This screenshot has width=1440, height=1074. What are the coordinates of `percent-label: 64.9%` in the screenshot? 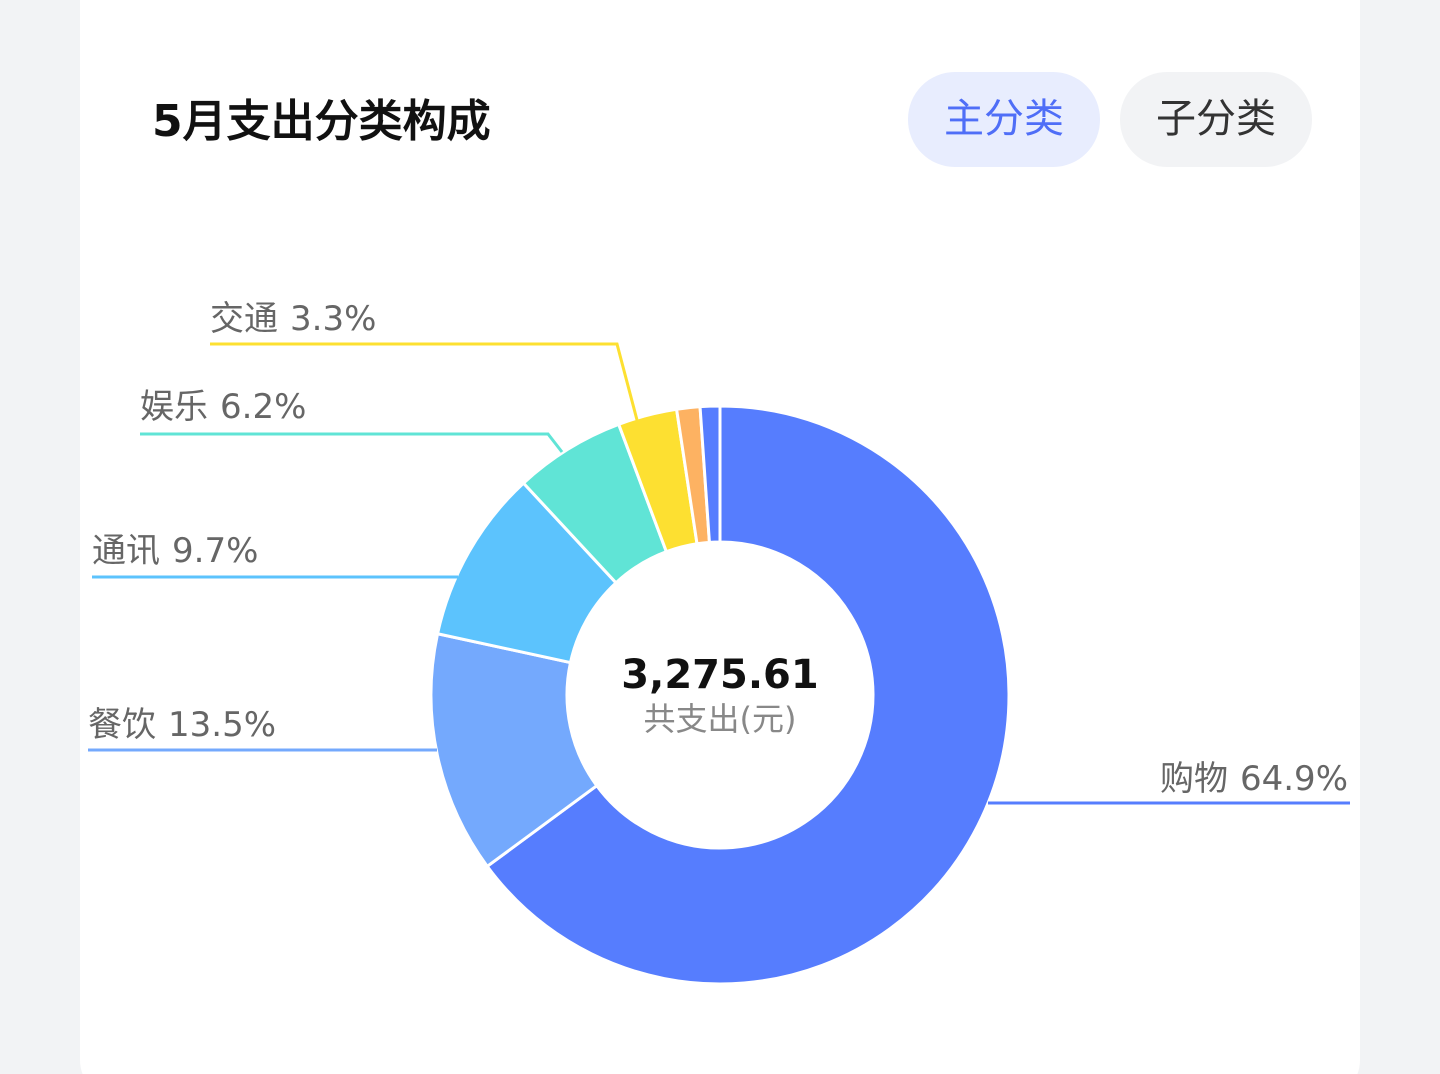 It's located at (1294, 779).